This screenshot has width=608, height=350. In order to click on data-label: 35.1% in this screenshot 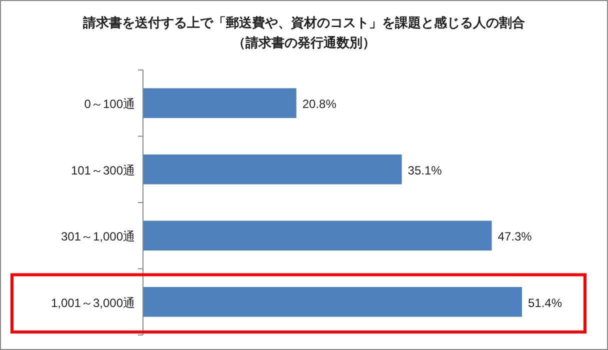, I will do `click(425, 170)`.